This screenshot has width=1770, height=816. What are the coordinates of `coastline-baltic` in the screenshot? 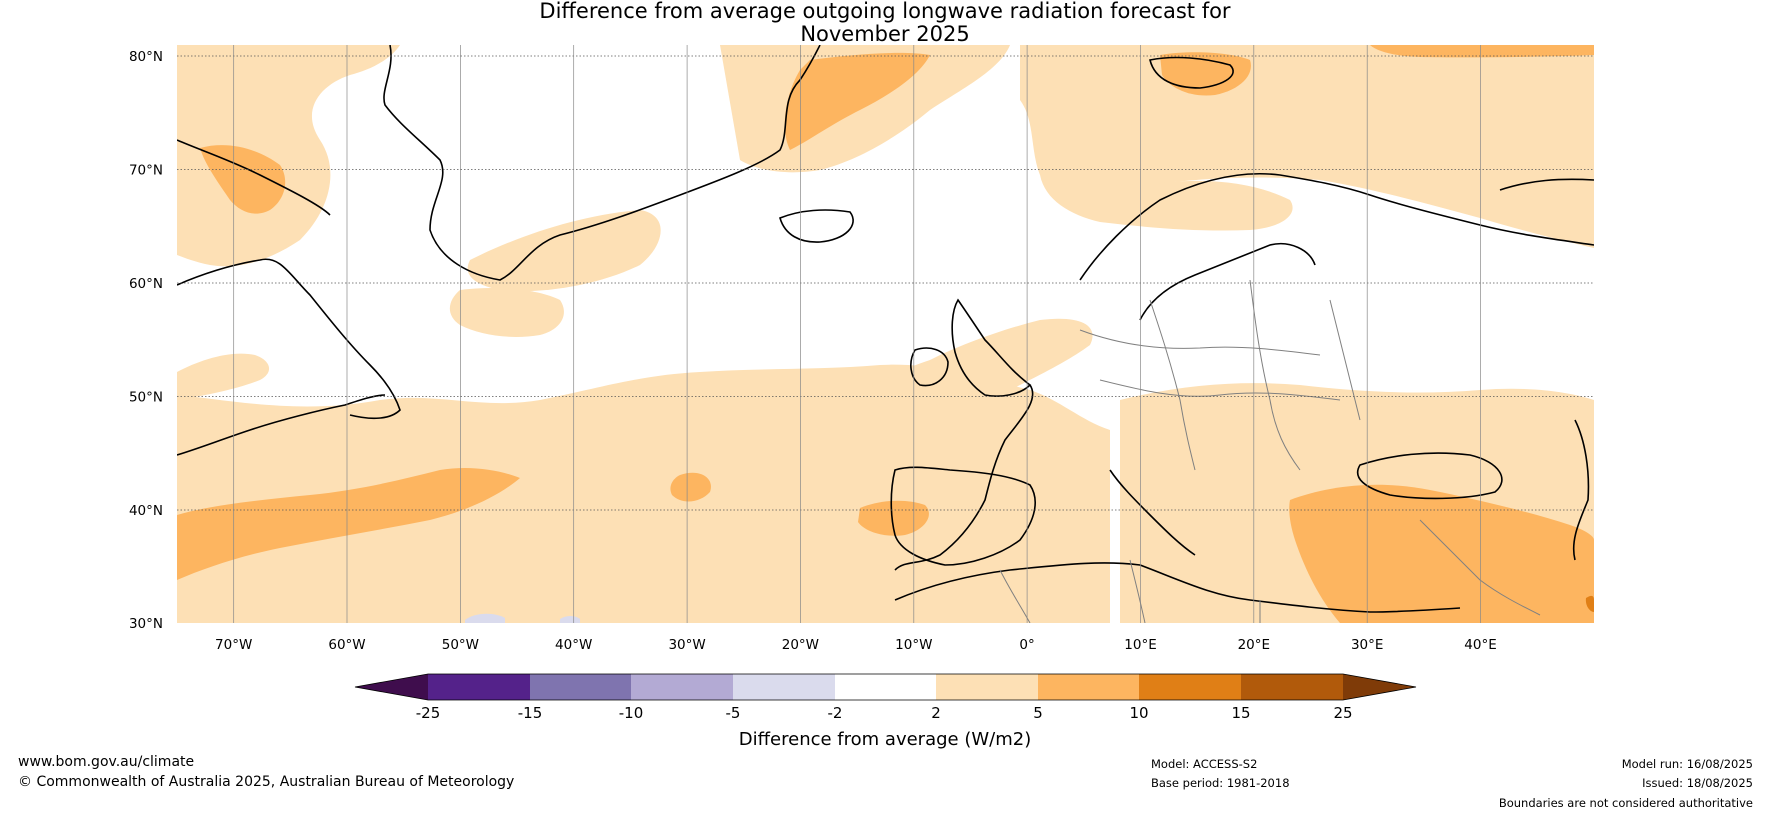 It's located at (1227, 282).